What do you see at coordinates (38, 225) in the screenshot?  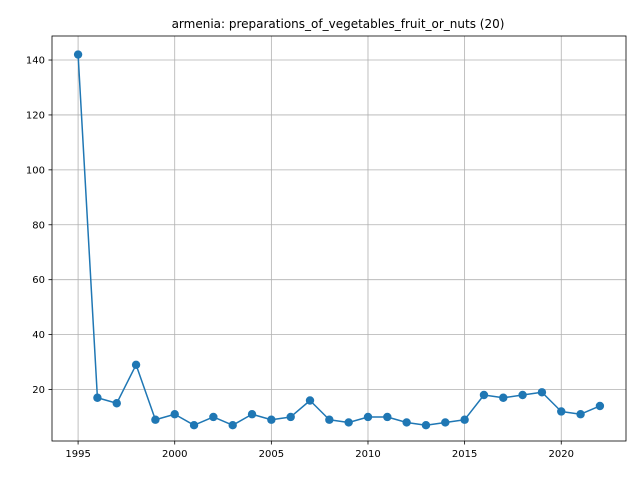 I see `y-tick-label: 80` at bounding box center [38, 225].